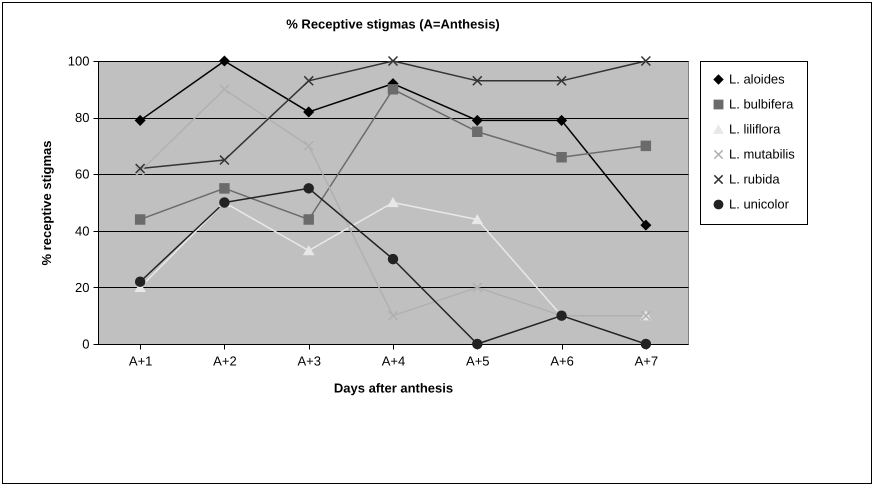 This screenshot has width=878, height=490. What do you see at coordinates (309, 361) in the screenshot?
I see `x-tick-label: A+3` at bounding box center [309, 361].